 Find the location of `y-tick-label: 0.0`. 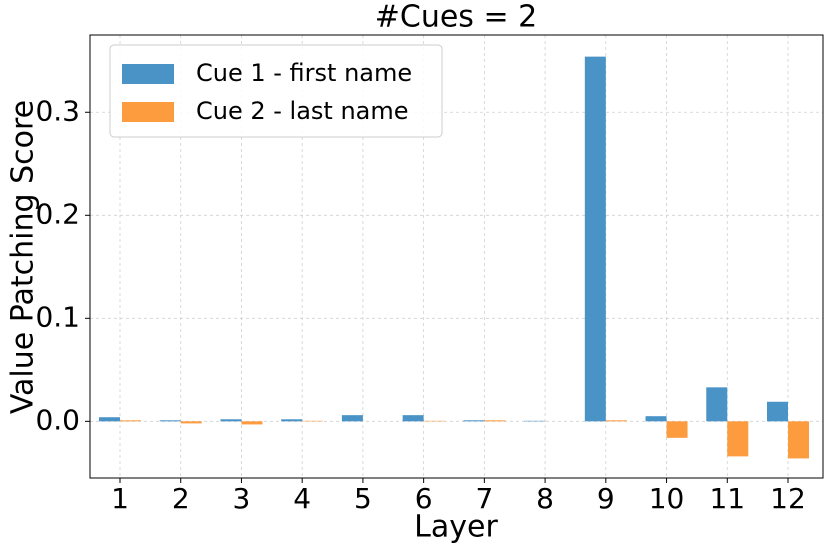

y-tick-label: 0.0 is located at coordinates (57, 419).